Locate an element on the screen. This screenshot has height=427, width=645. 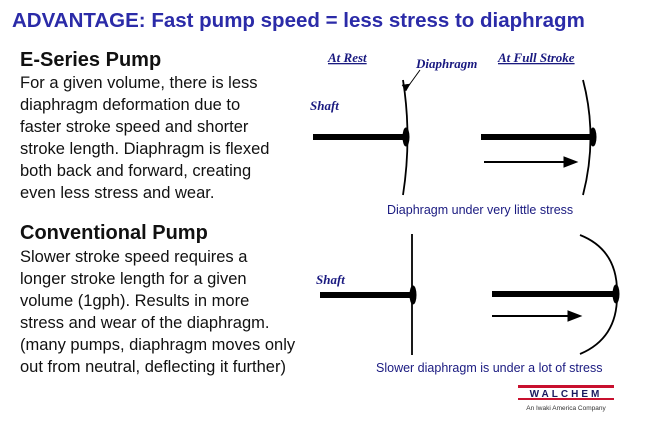
diagram-bottom is located at coordinates (470, 294).